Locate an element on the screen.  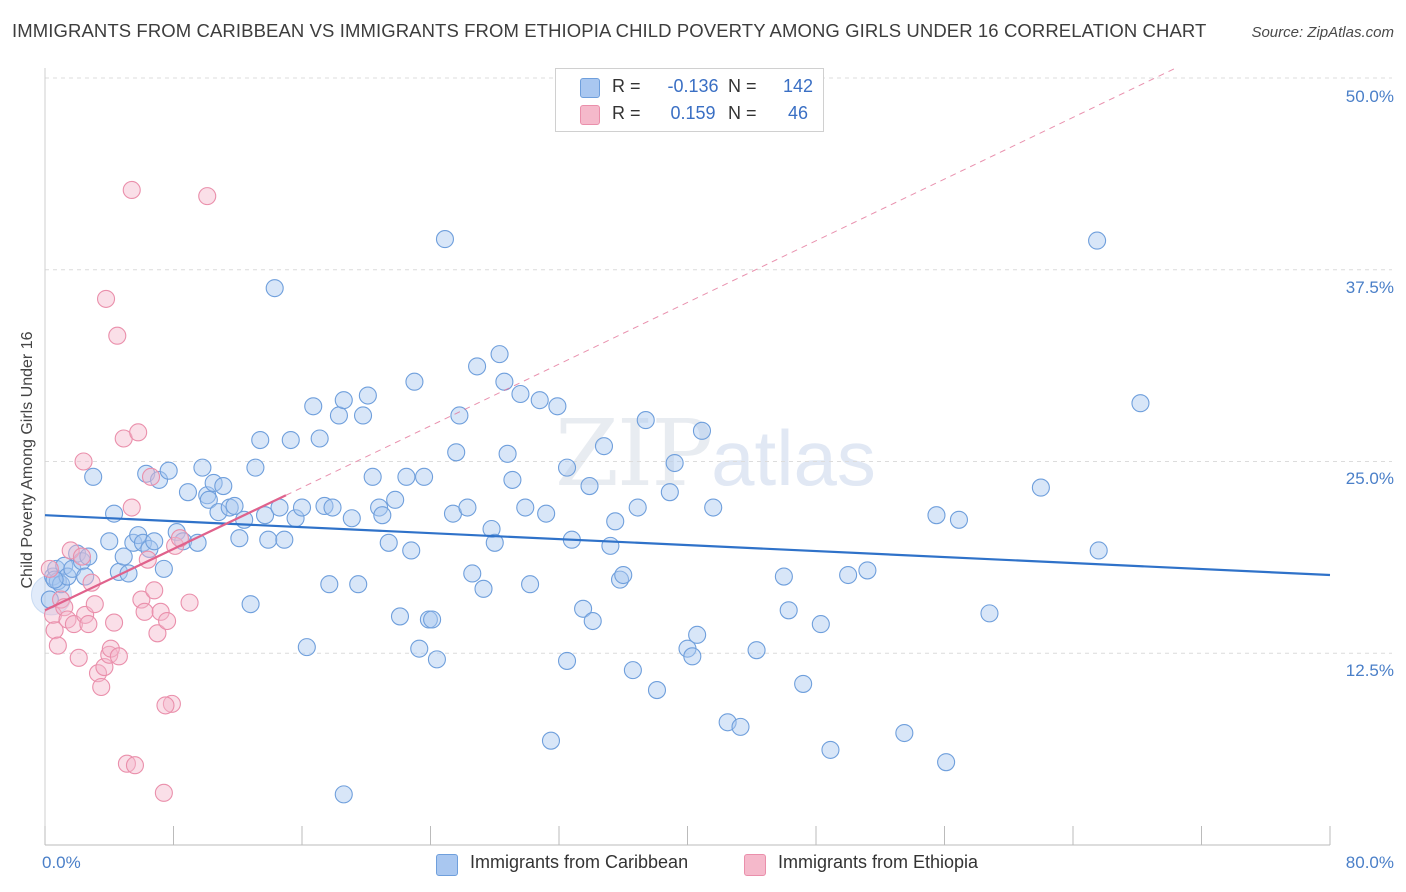
watermark-atlas: atlas is located at coordinates (793, 458).